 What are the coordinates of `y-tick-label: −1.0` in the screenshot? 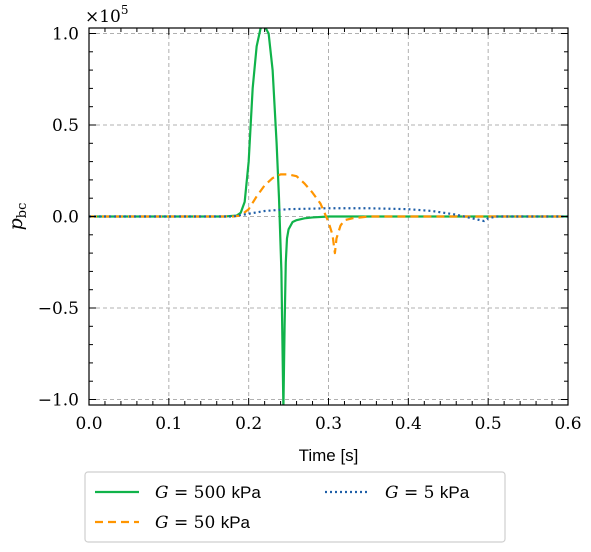 It's located at (58, 401).